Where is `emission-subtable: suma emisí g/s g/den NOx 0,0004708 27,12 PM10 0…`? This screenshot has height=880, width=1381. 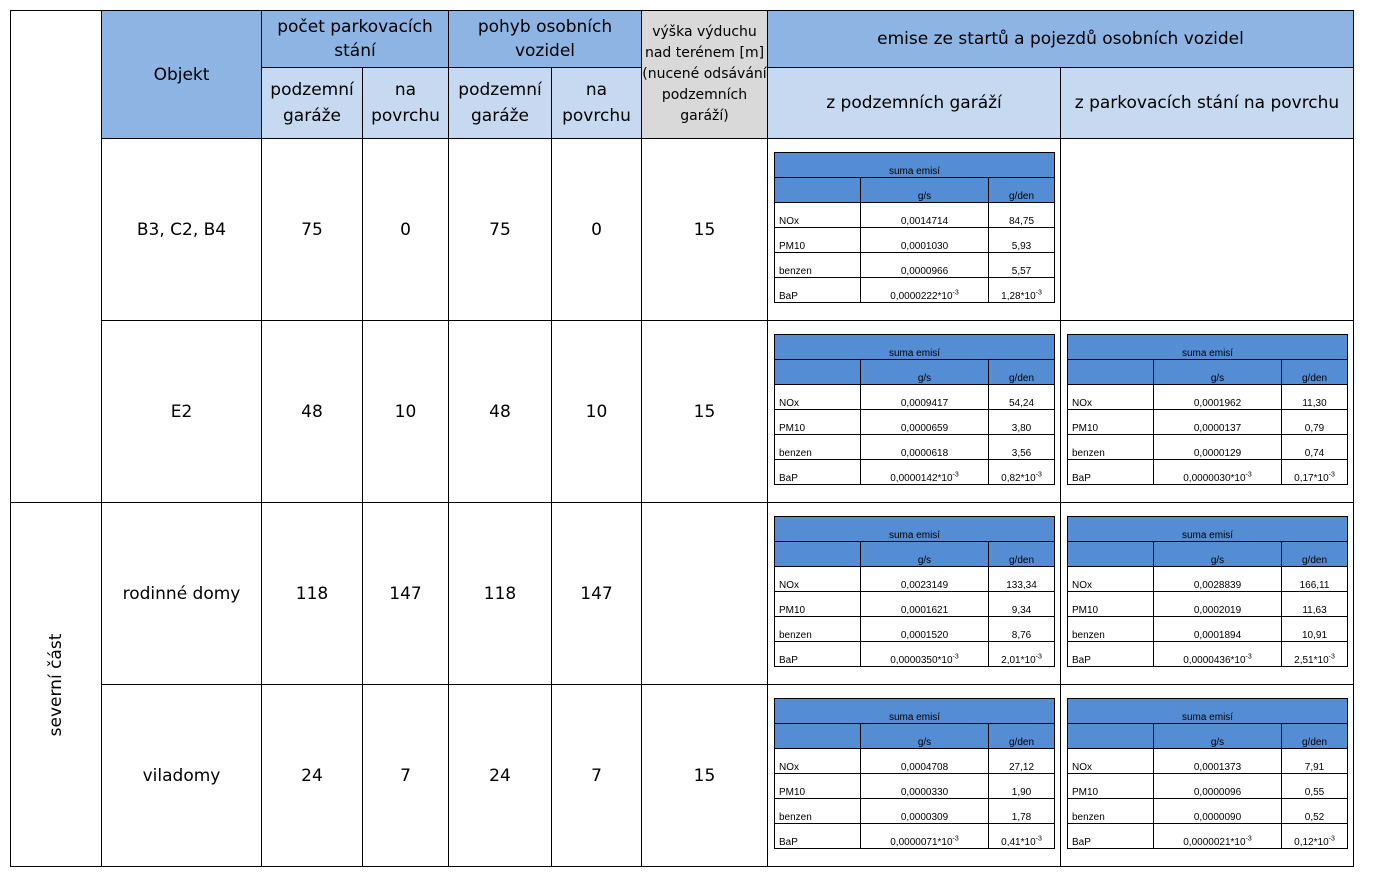 emission-subtable: suma emisí g/s g/den NOx 0,0004708 27,12 PM10 0… is located at coordinates (914, 773).